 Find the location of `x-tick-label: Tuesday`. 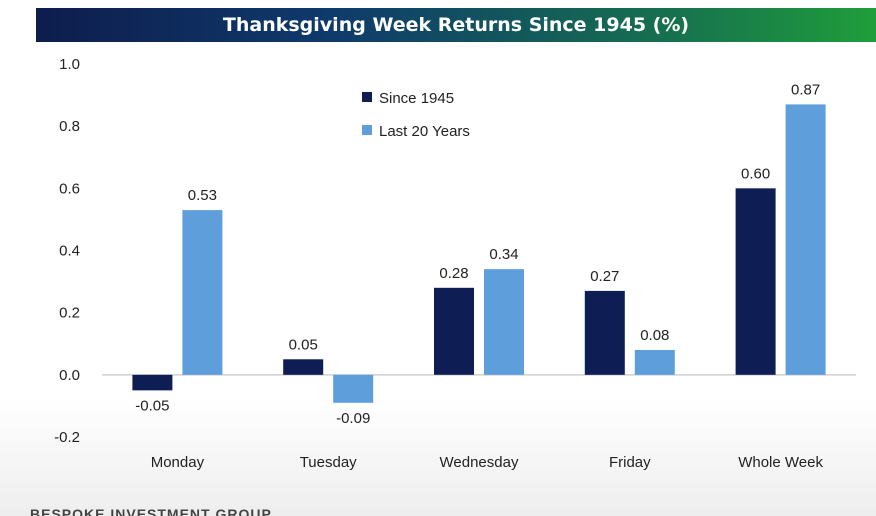

x-tick-label: Tuesday is located at coordinates (328, 462).